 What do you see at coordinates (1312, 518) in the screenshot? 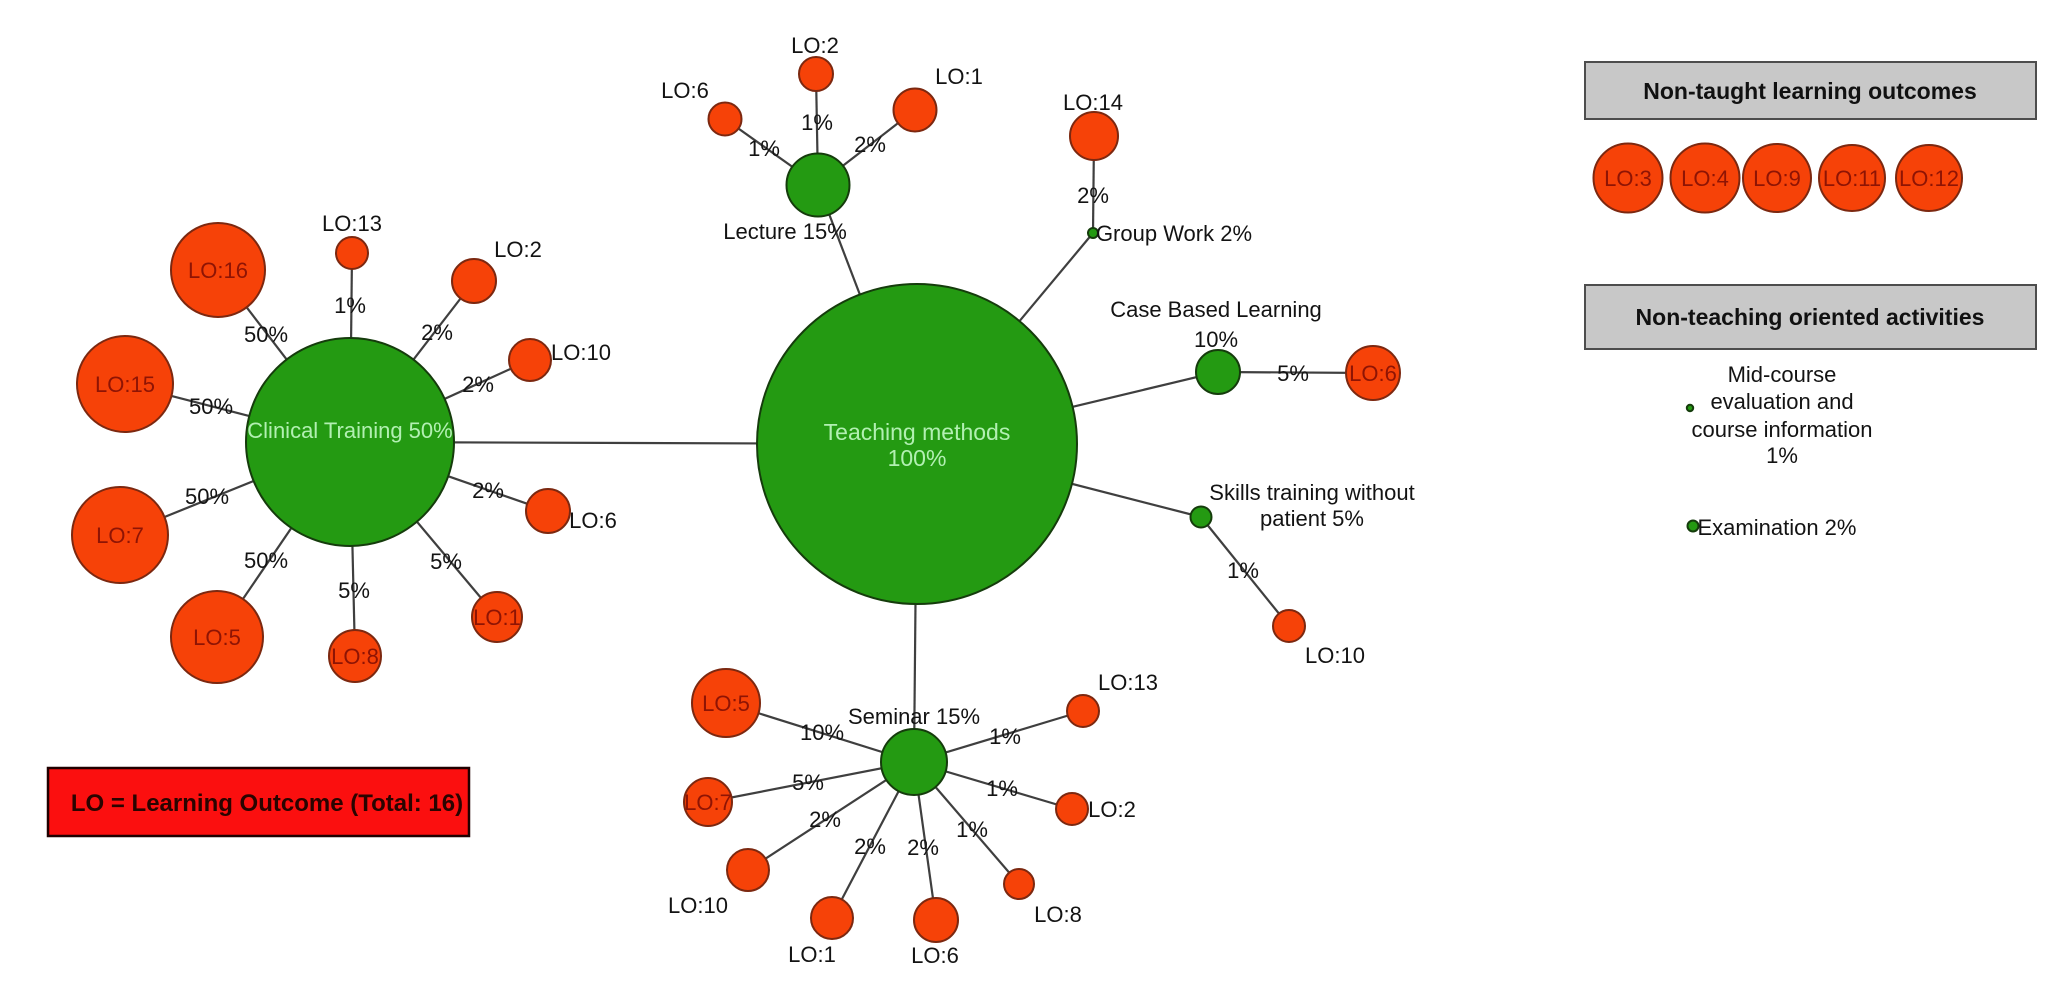
I see `svg-text: patient 5%` at bounding box center [1312, 518].